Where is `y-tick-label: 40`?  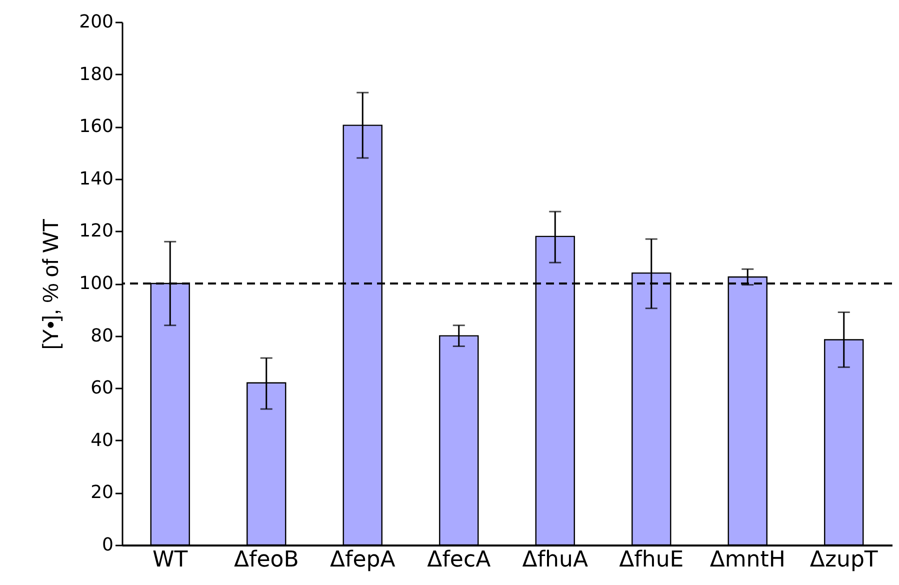 y-tick-label: 40 is located at coordinates (102, 440).